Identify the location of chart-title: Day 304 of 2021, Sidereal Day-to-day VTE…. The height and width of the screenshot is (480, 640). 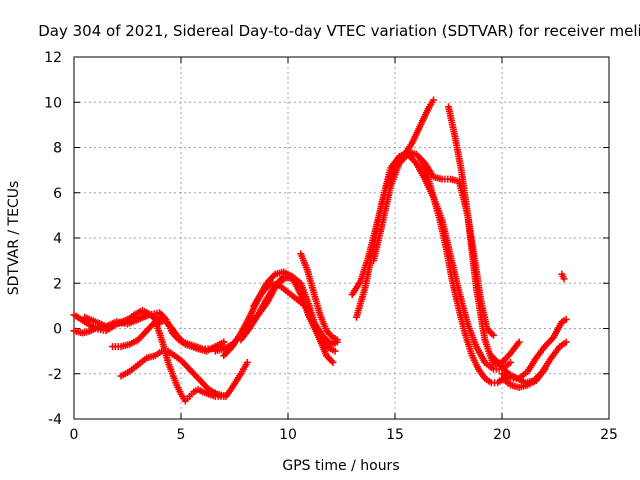
(339, 31).